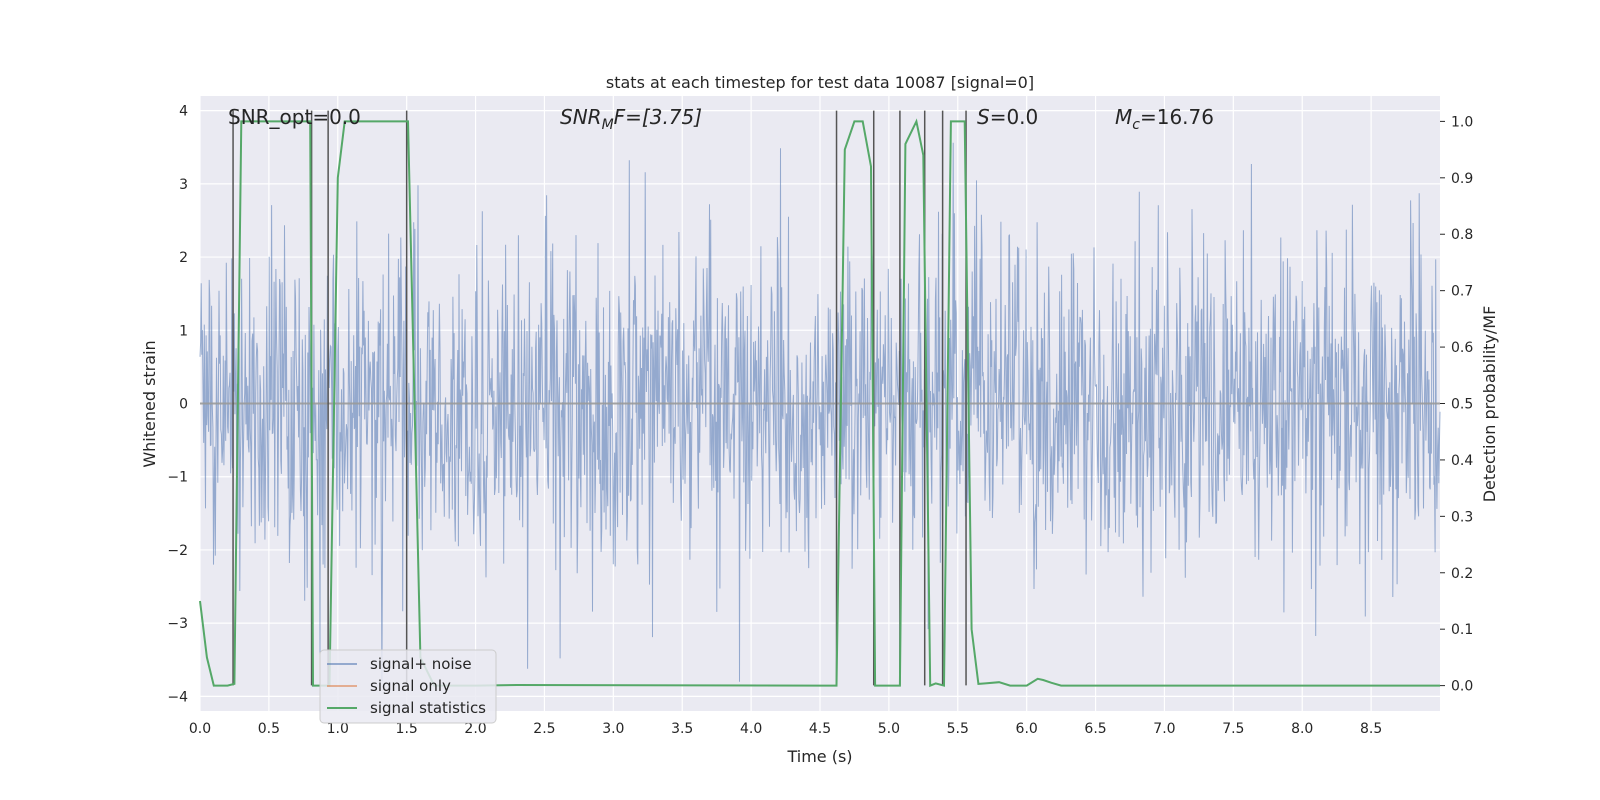 Image resolution: width=1600 pixels, height=800 pixels. Describe the element at coordinates (183, 258) in the screenshot. I see `y-tick-label: 2` at that location.